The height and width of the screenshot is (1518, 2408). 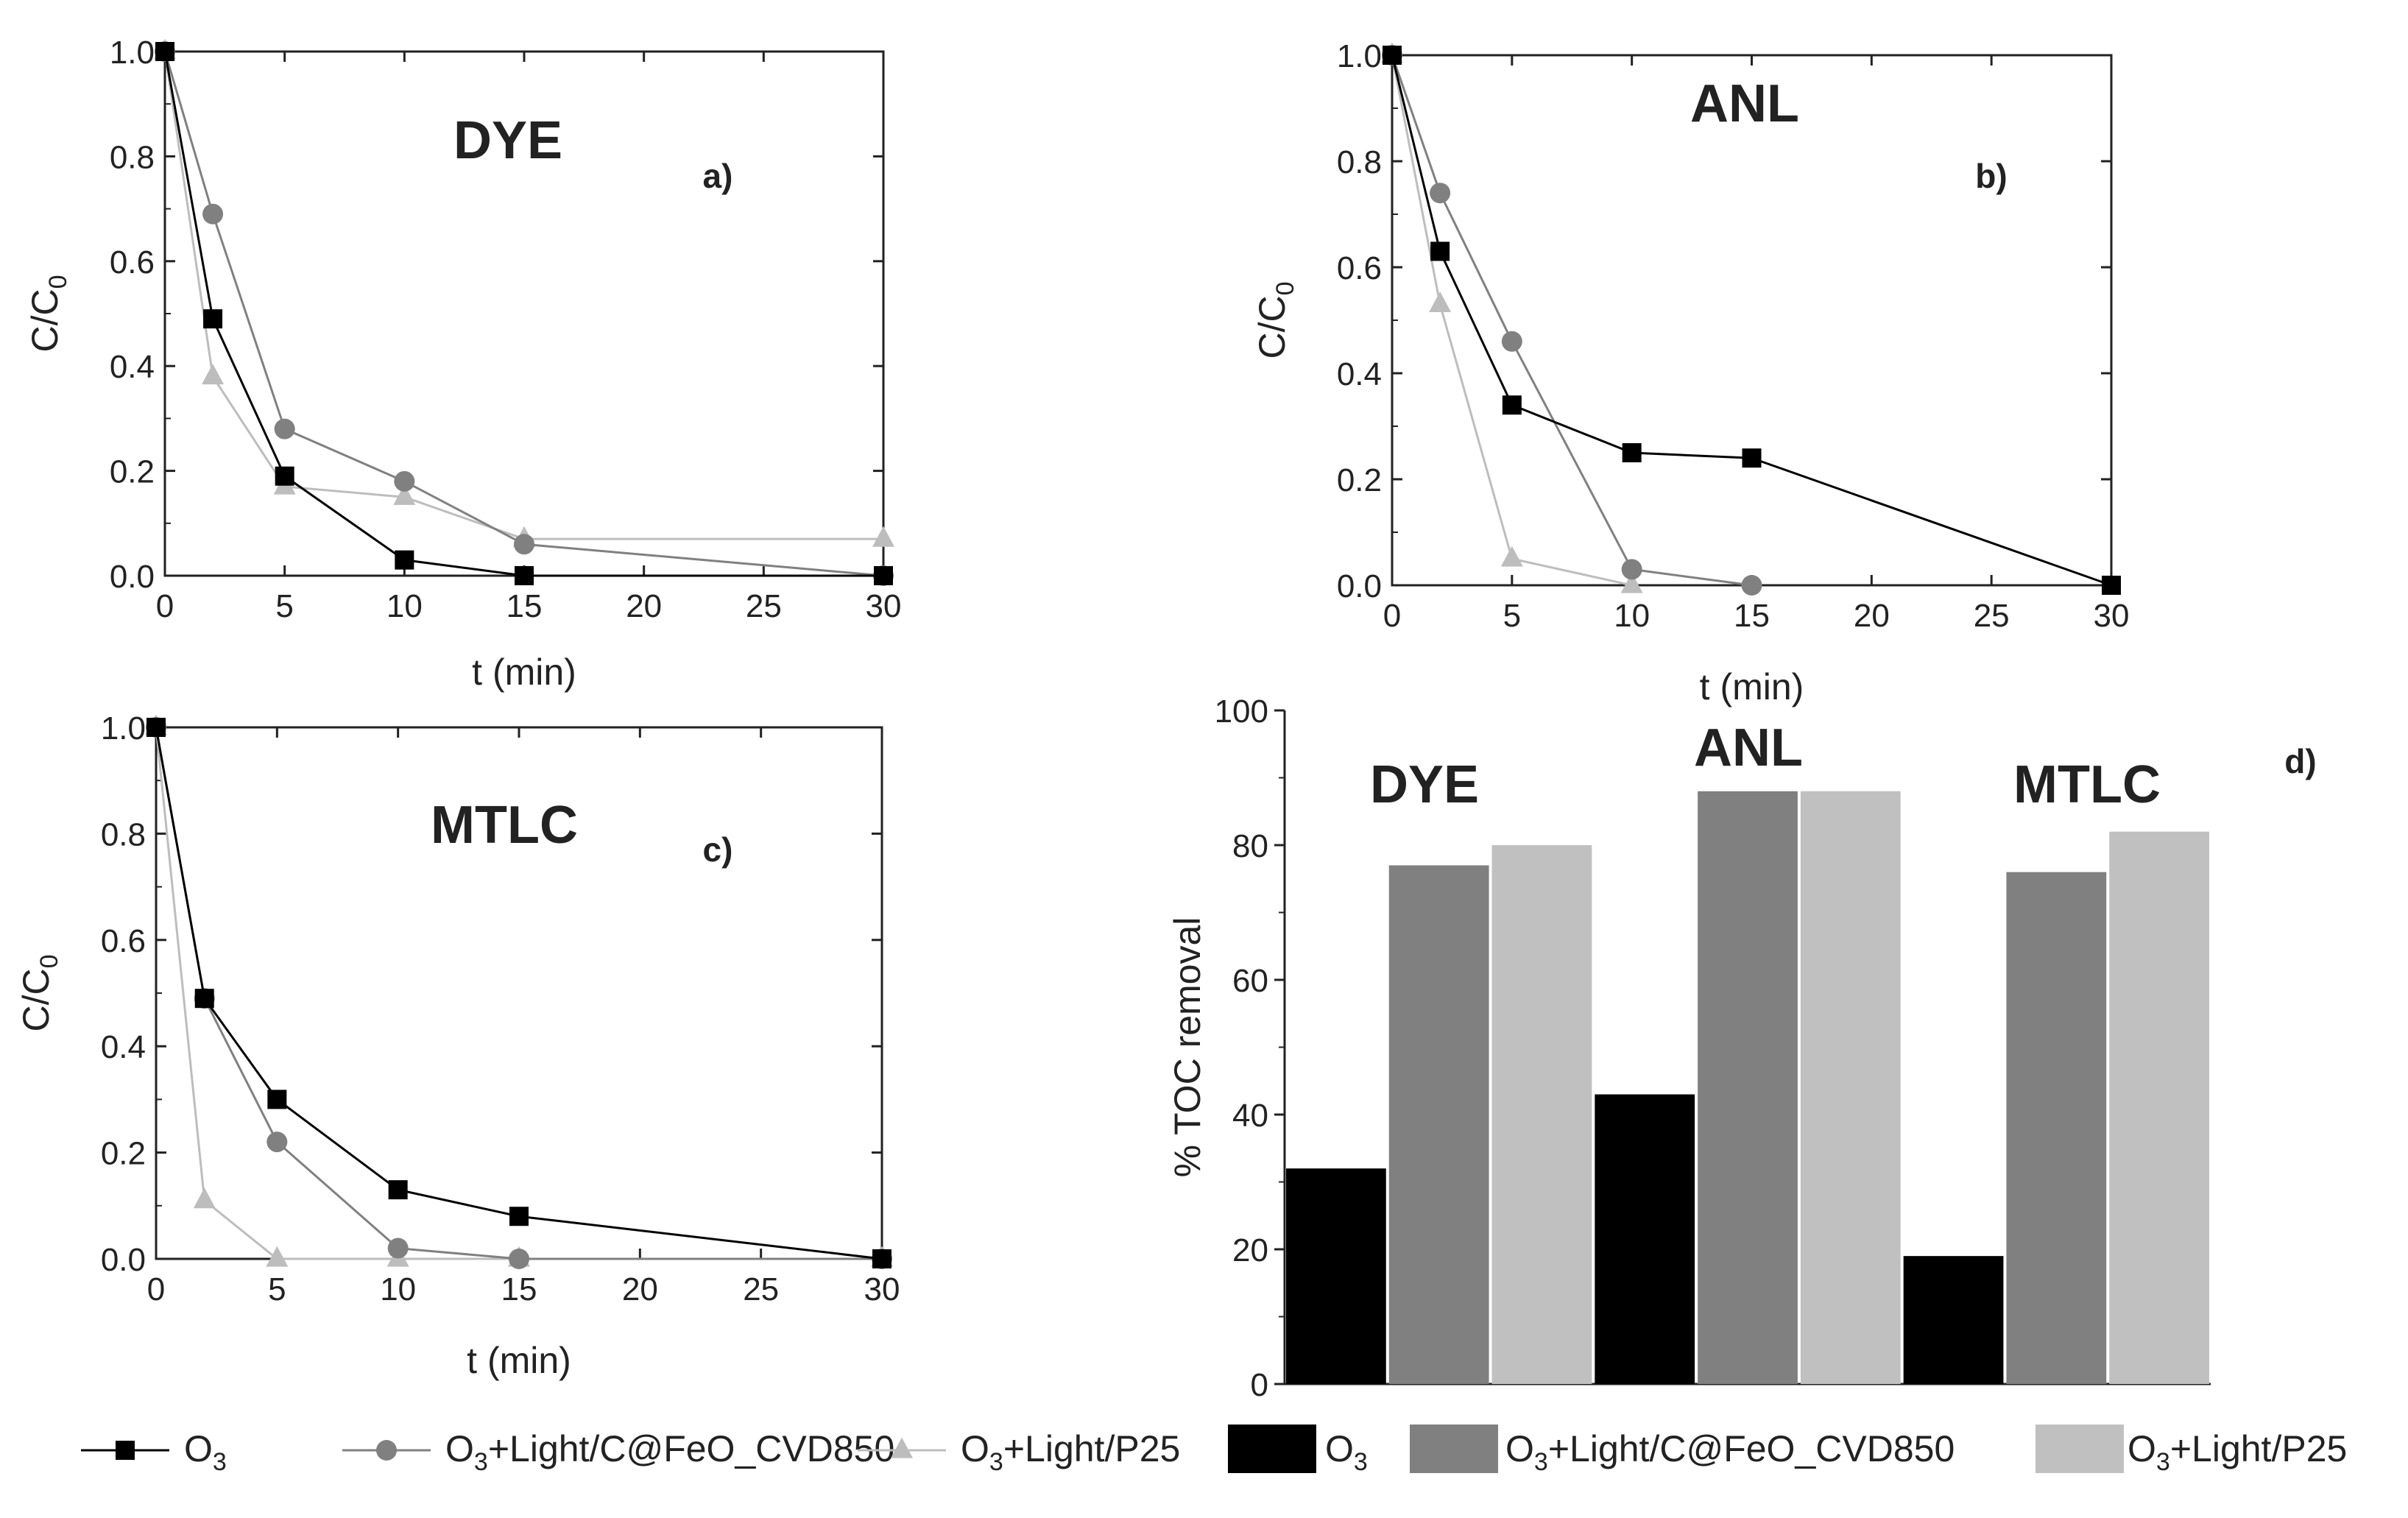 I want to click on legend-bar-item: O3+Light/P25, so click(x=2191, y=1450).